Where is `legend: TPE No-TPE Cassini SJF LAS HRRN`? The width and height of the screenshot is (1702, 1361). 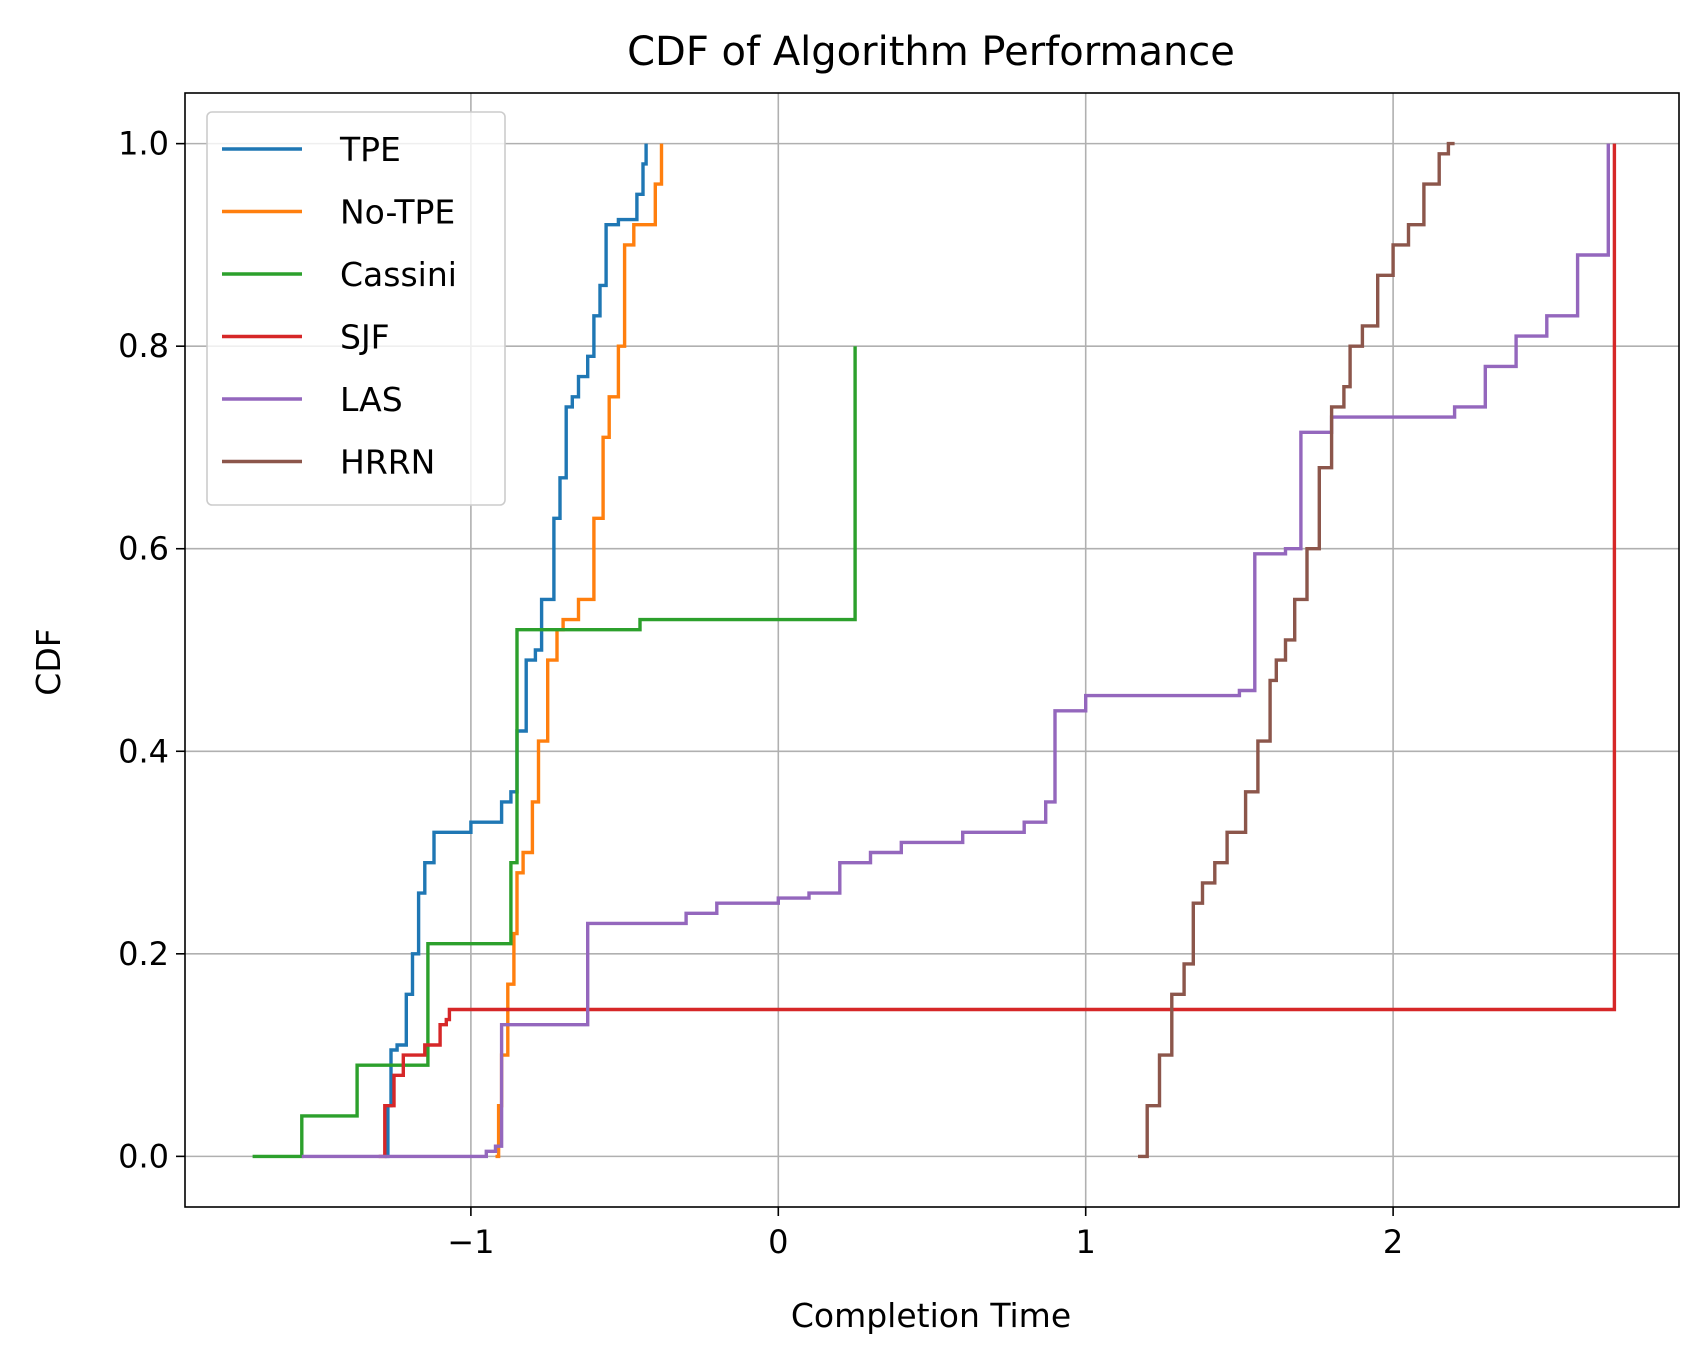 legend: TPE No-TPE Cassini SJF LAS HRRN is located at coordinates (356, 308).